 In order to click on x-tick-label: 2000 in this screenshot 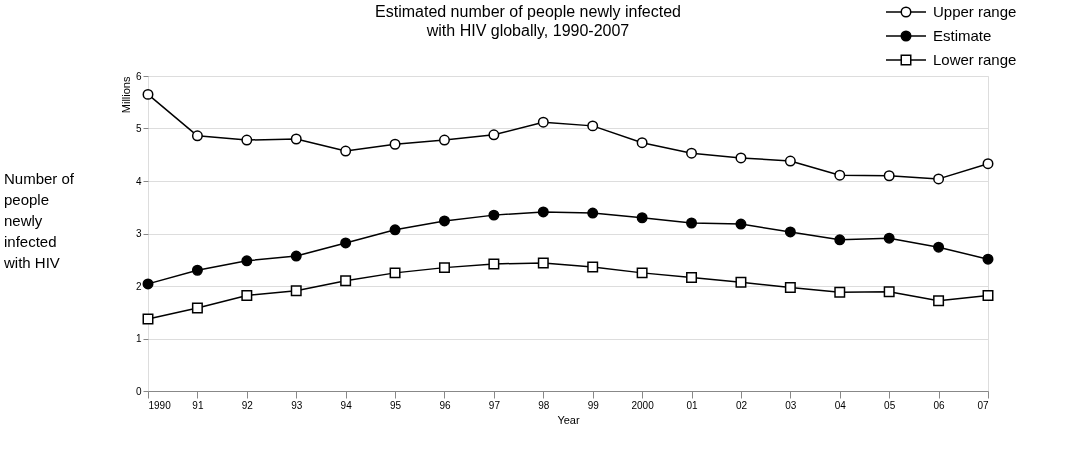, I will do `click(643, 405)`.